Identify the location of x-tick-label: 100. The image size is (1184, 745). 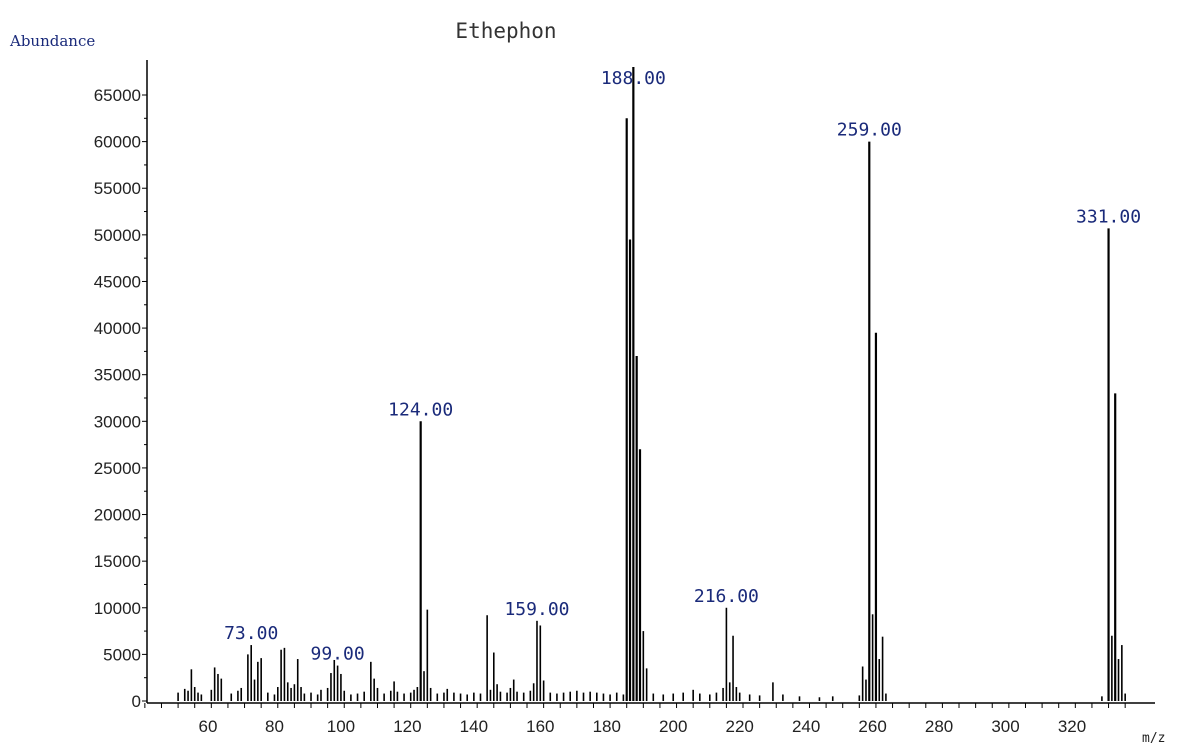
(341, 726).